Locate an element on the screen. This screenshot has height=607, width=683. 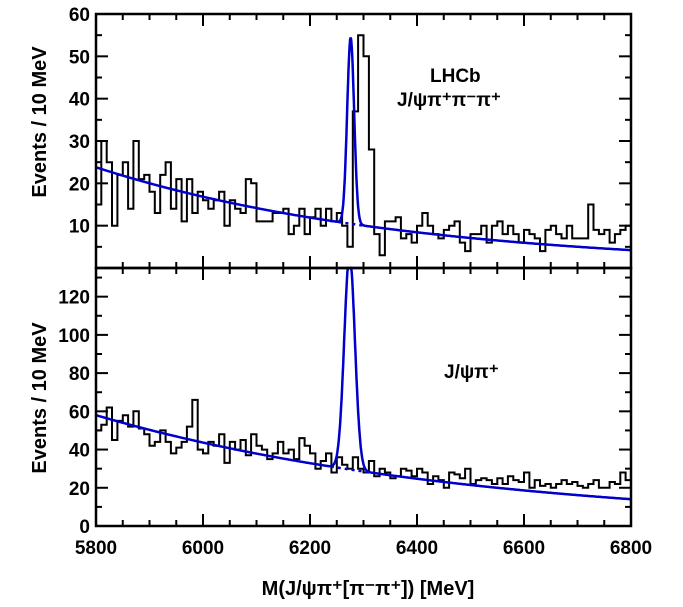
xtick-label: 5800 is located at coordinates (96, 548).